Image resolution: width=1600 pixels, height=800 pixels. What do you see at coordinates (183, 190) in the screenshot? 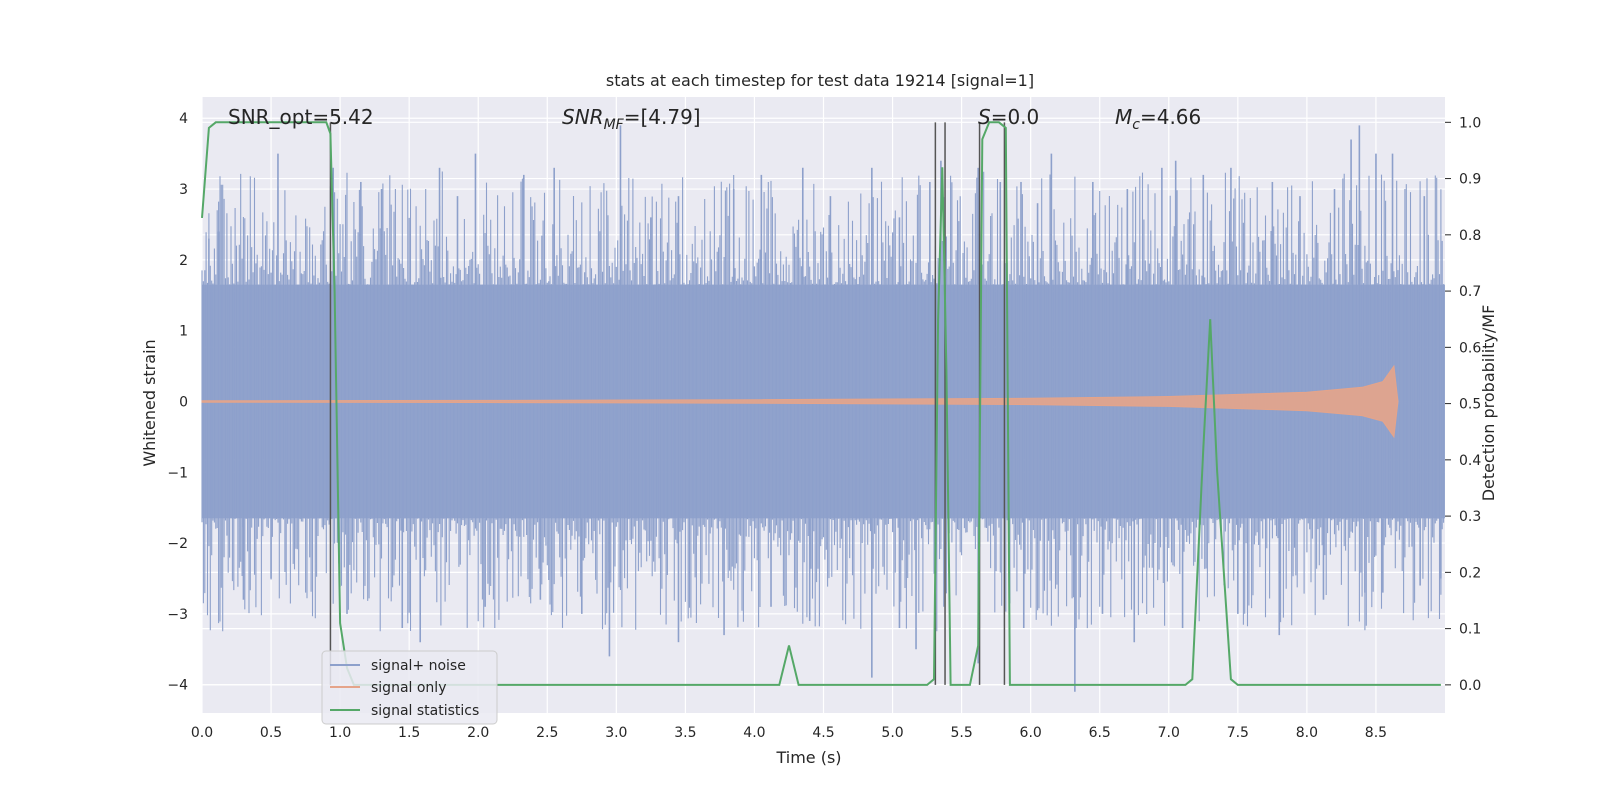
I see `y-tick-label: 3` at bounding box center [183, 190].